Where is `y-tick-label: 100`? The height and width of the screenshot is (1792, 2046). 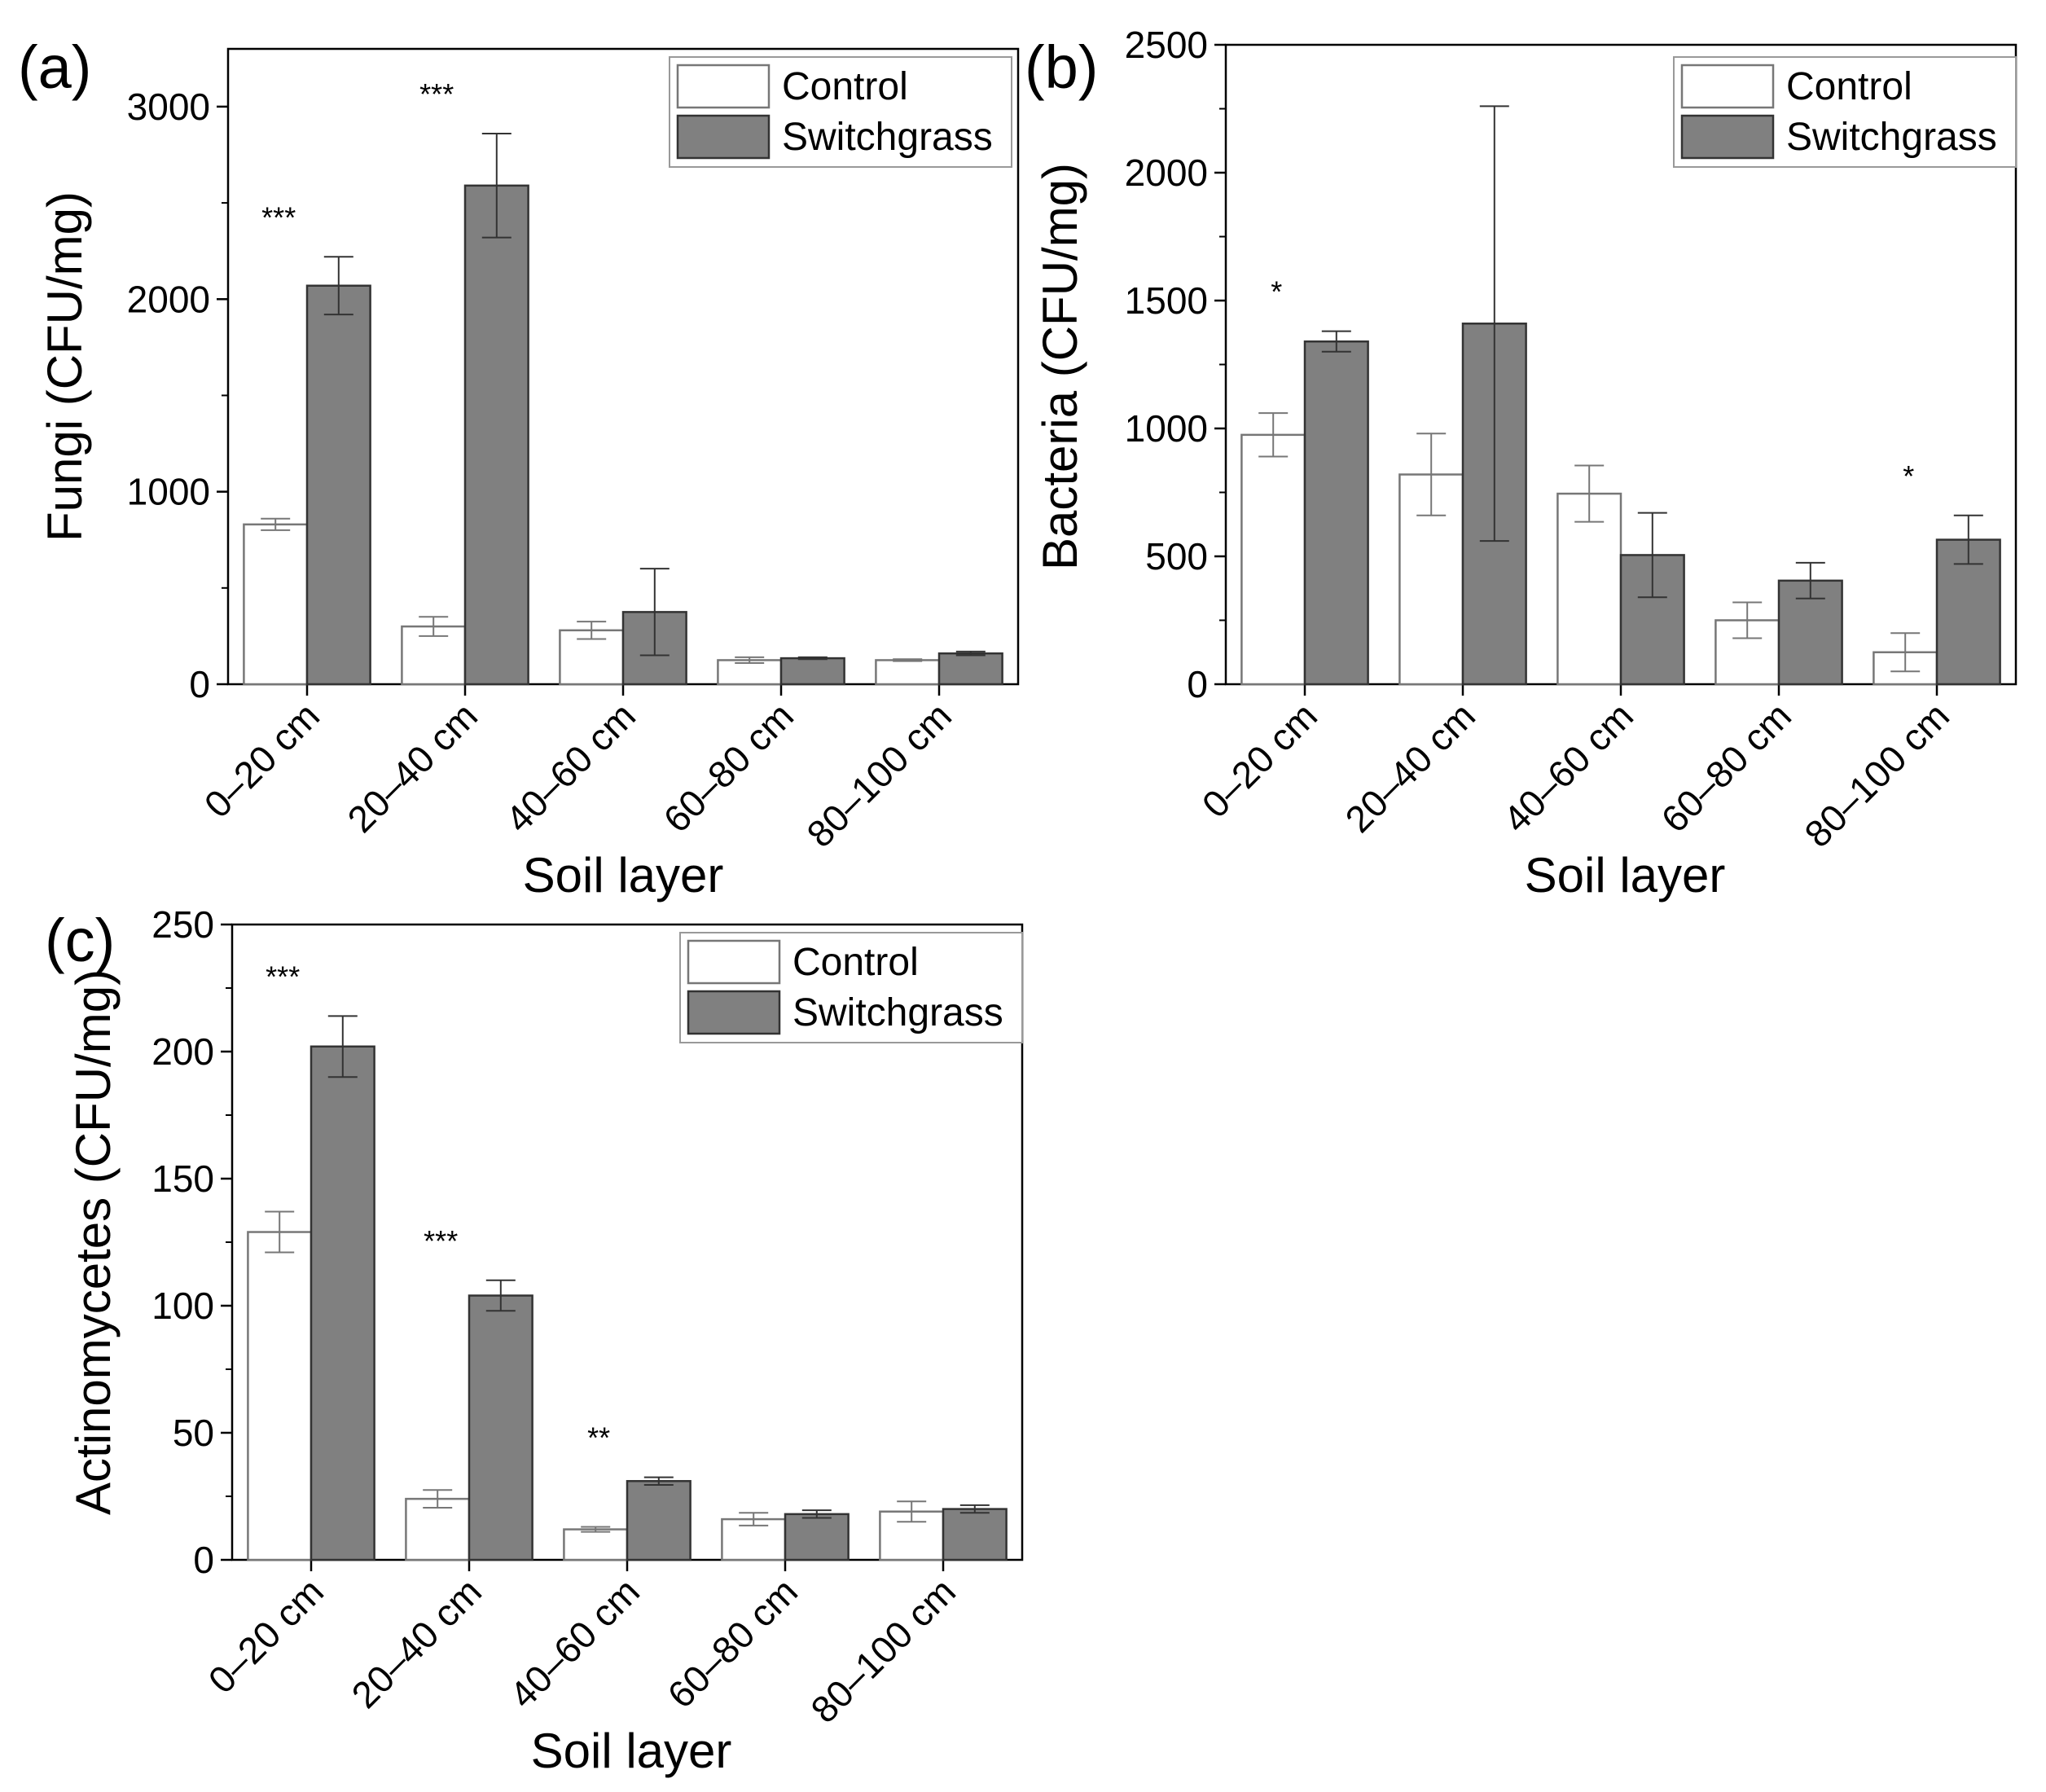
y-tick-label: 100 is located at coordinates (182, 1306).